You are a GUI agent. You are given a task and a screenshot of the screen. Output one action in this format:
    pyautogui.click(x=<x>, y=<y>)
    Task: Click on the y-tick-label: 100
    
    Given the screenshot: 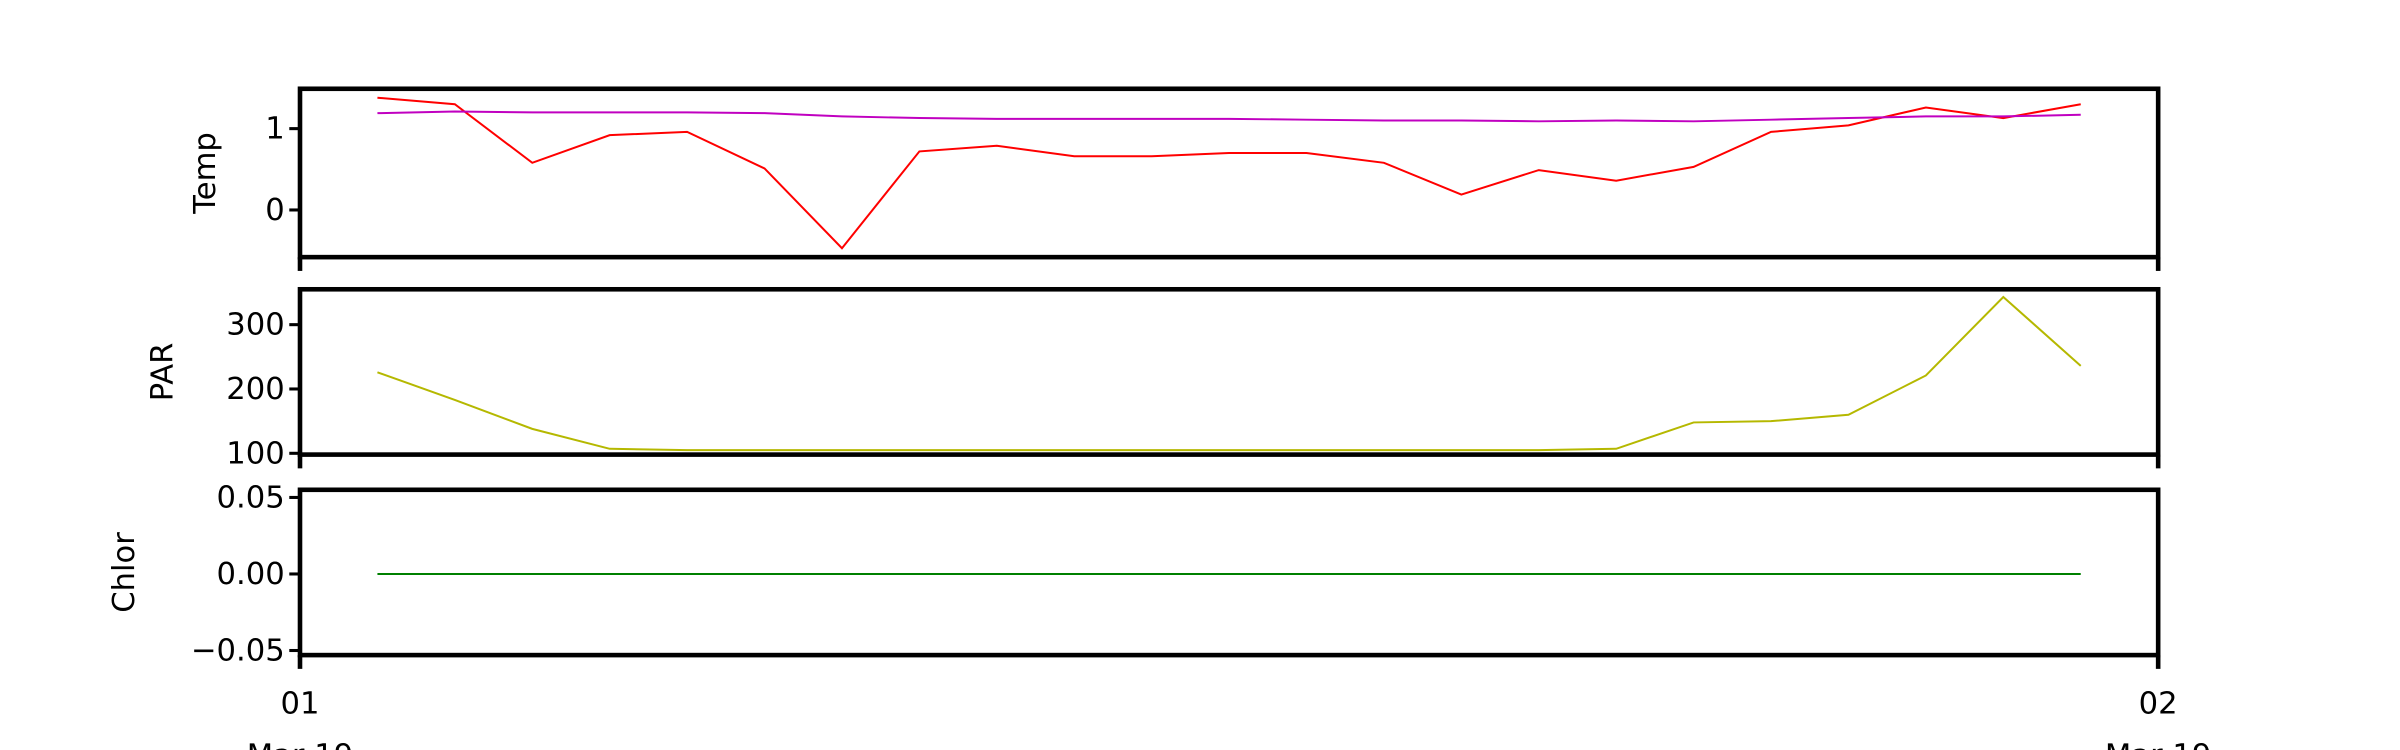 What is the action you would take?
    pyautogui.click(x=255, y=453)
    